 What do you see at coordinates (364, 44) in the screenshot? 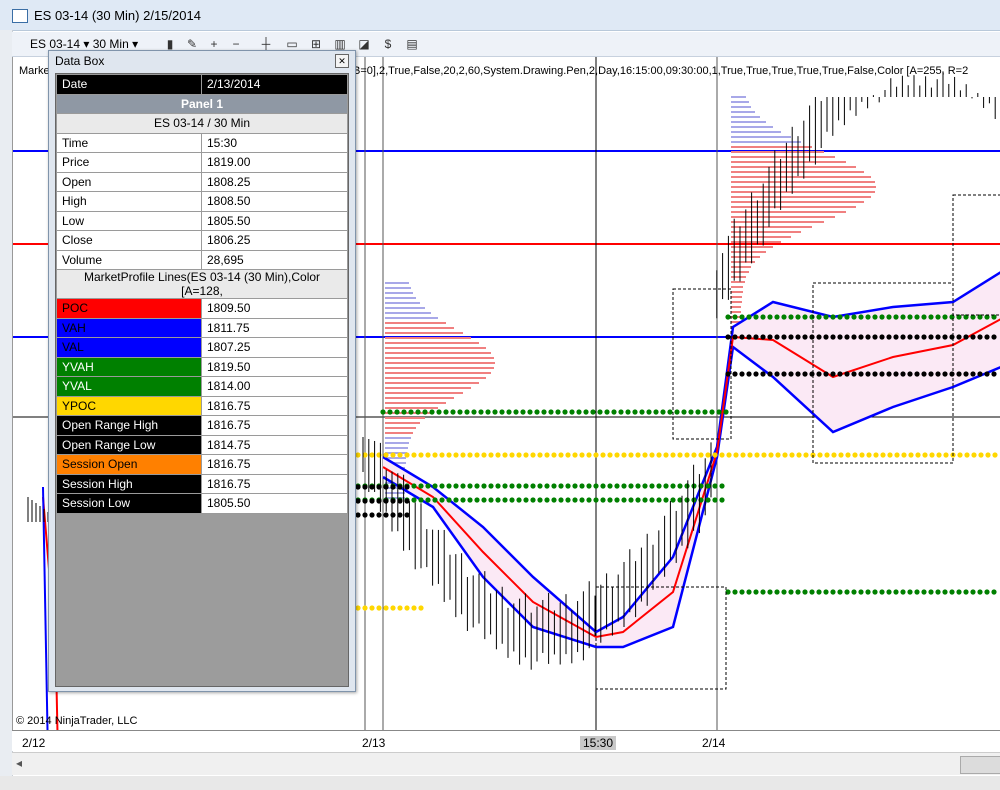
I see `strategy-icon: ◪` at bounding box center [364, 44].